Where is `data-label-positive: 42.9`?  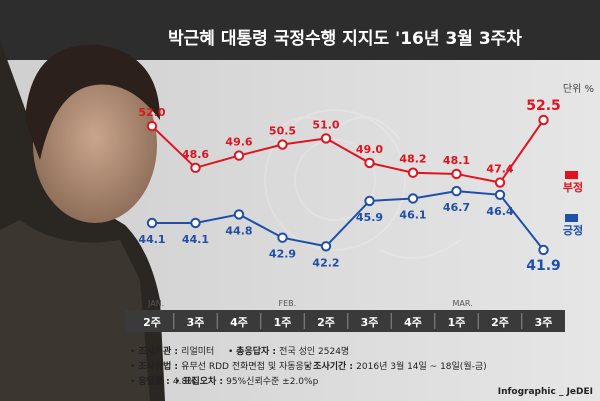
data-label-positive: 42.9 is located at coordinates (282, 254).